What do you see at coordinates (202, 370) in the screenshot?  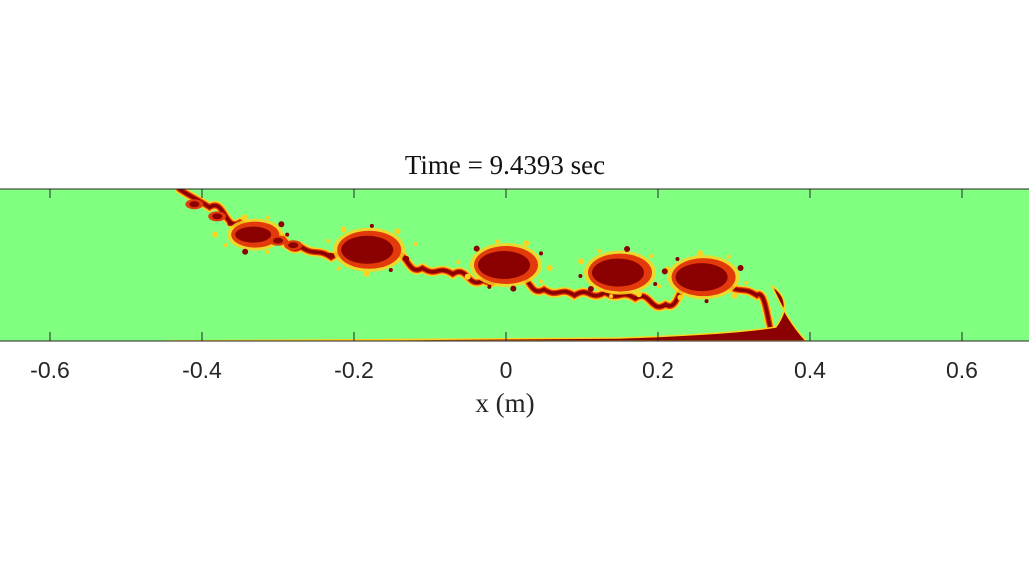 I see `x-tick-label: -0.4` at bounding box center [202, 370].